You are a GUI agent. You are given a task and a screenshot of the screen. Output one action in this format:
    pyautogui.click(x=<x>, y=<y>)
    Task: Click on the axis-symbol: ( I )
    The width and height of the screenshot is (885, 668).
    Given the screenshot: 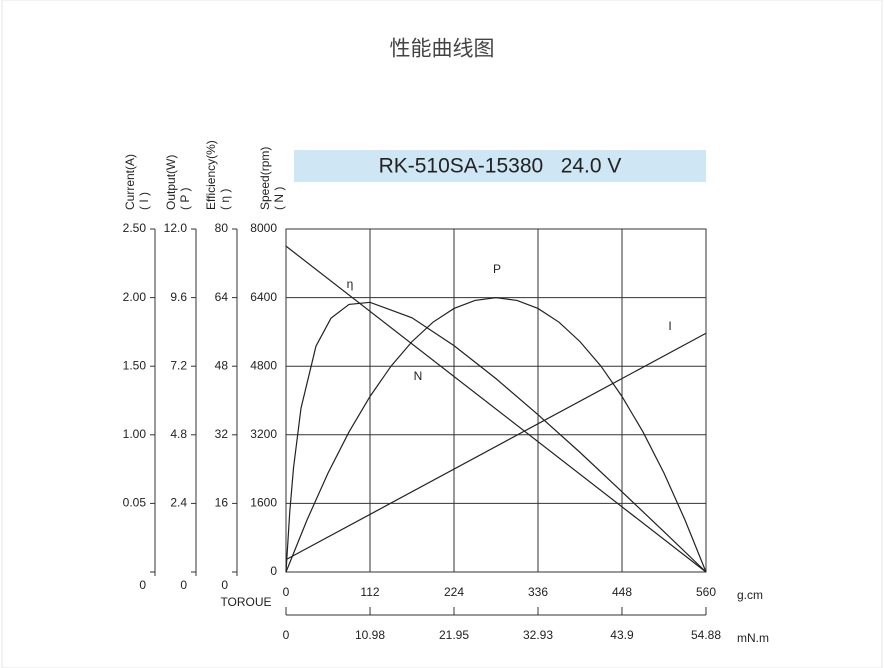 What is the action you would take?
    pyautogui.click(x=144, y=201)
    